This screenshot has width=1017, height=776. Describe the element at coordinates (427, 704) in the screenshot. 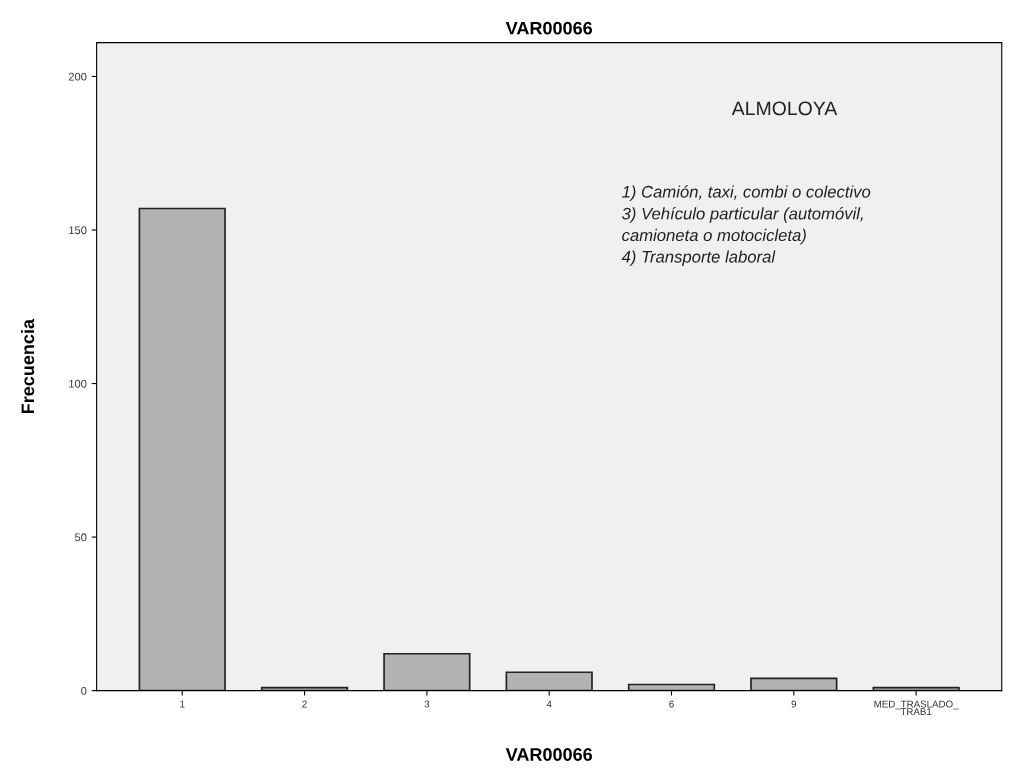

I see `x-tick-label: 3` at that location.